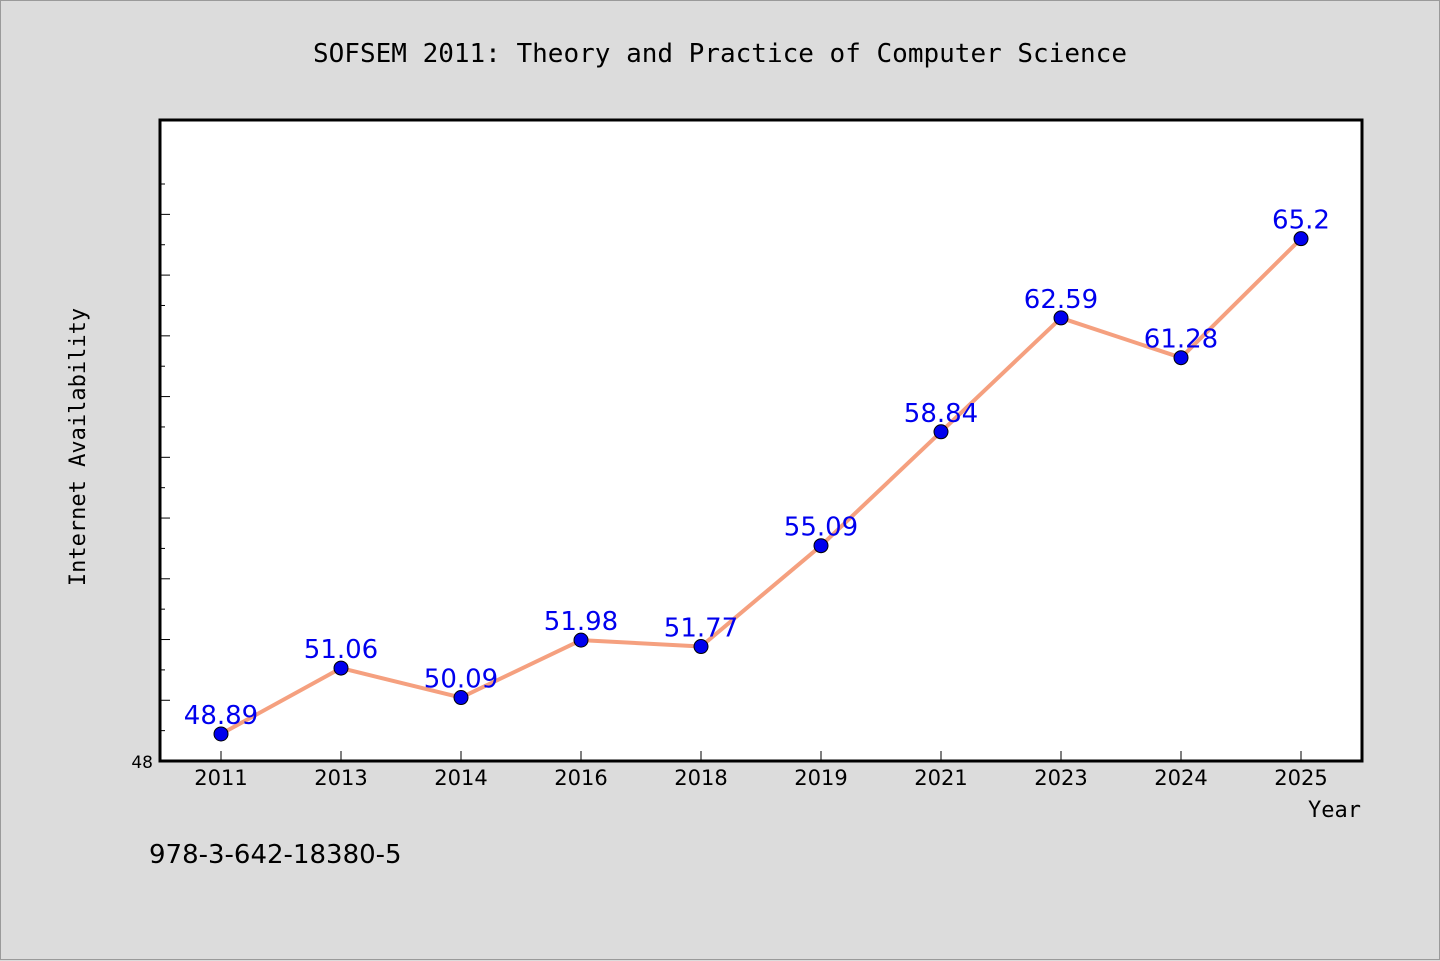  What do you see at coordinates (761, 770) in the screenshot?
I see `x-axis-ticks: 2011 2013 2014 2016 2018 2019 2021 2023 2024 2025` at bounding box center [761, 770].